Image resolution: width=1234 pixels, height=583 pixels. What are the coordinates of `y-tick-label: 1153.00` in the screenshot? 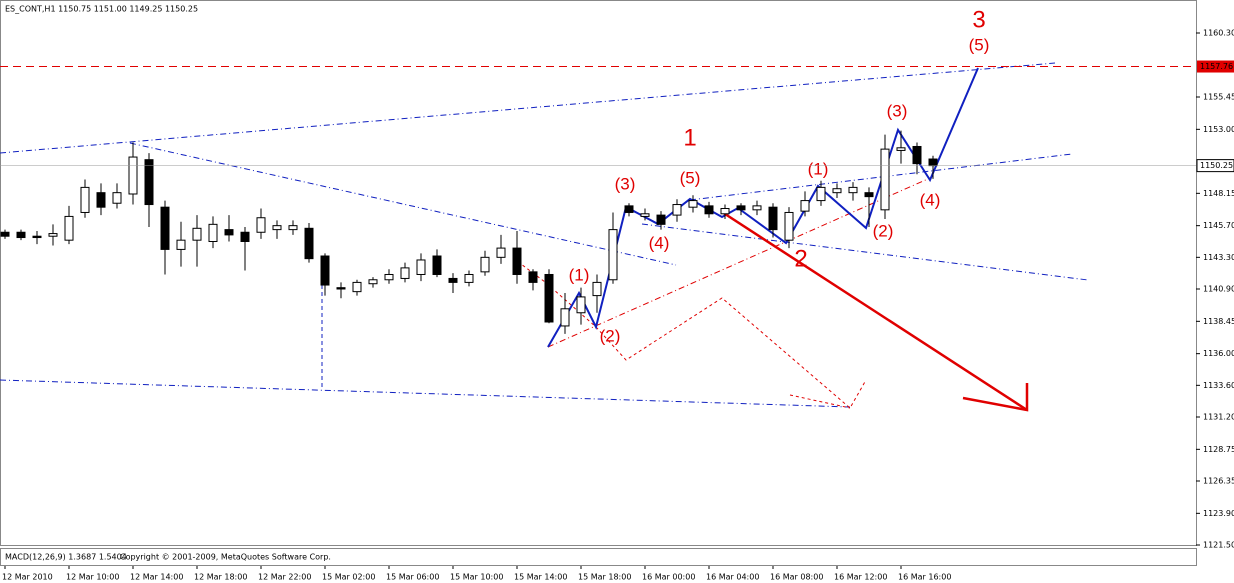 It's located at (1218, 129).